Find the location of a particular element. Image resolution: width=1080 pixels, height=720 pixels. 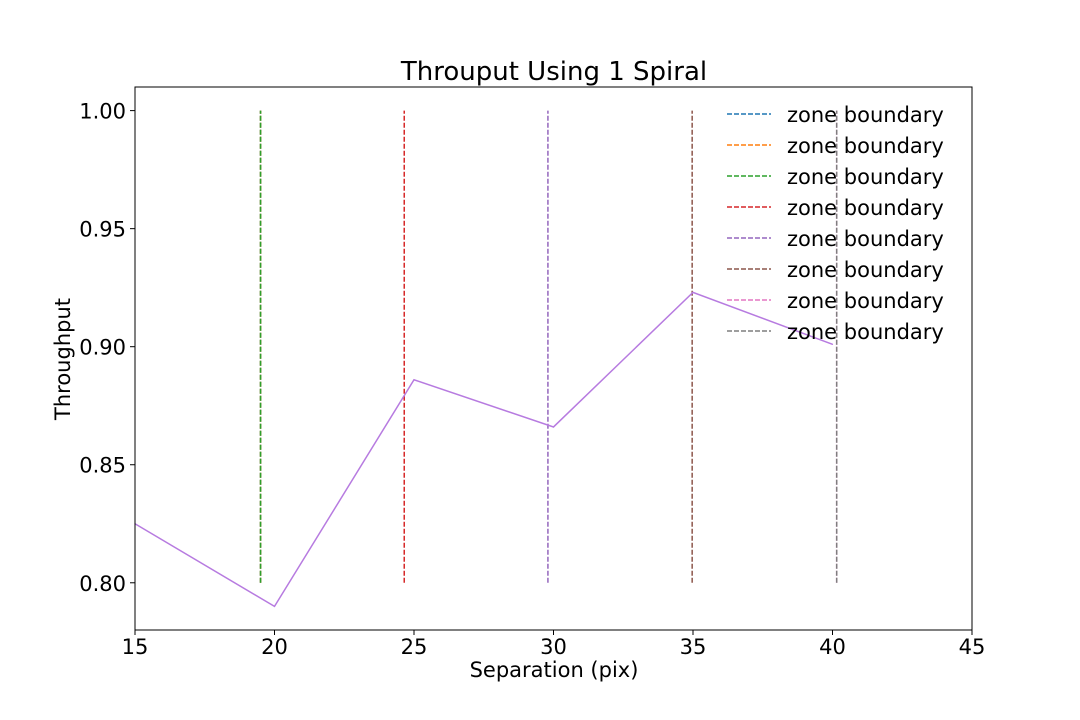

x-tick-label: 30 is located at coordinates (553, 647).